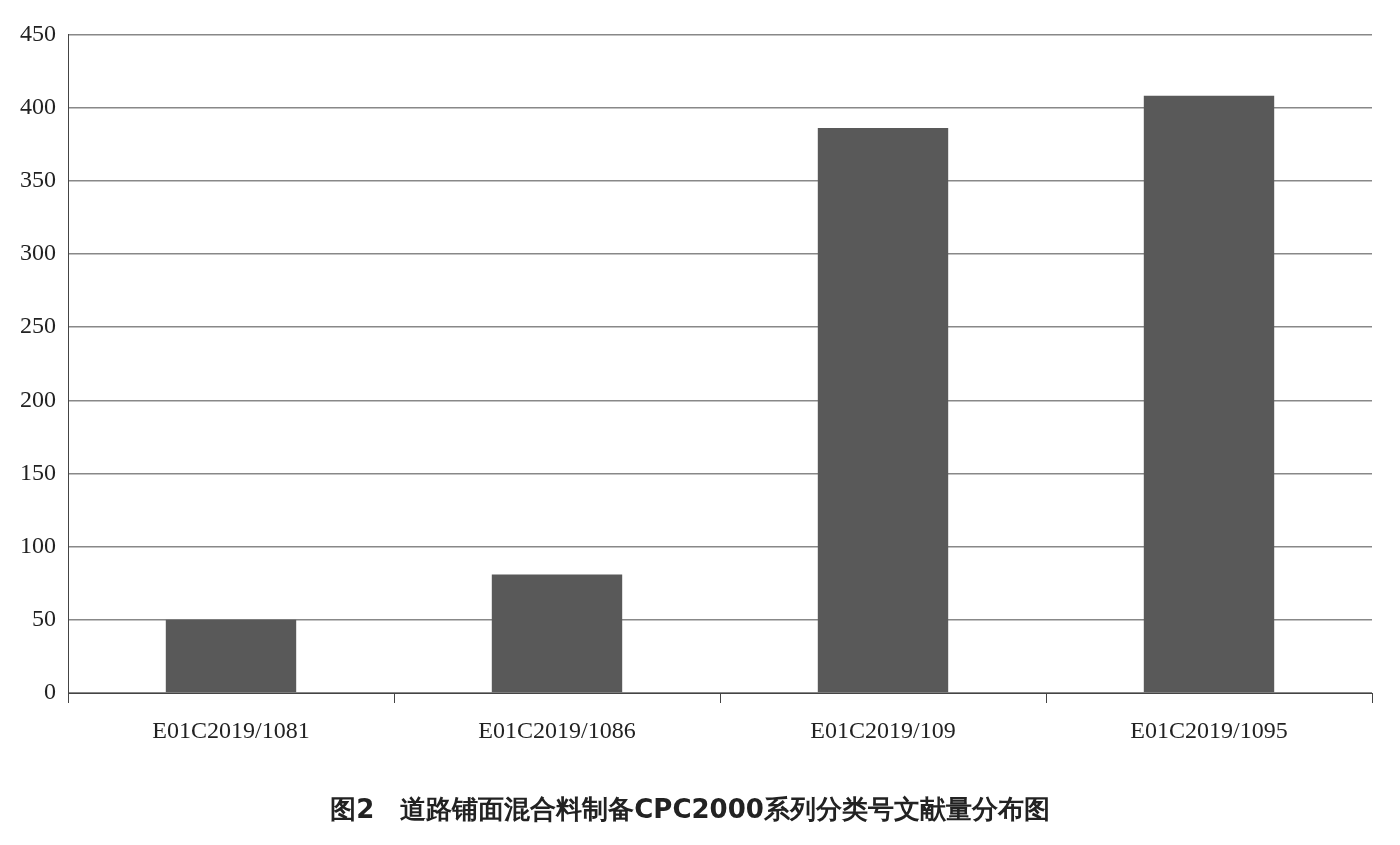 The width and height of the screenshot is (1400, 845). Describe the element at coordinates (44, 618) in the screenshot. I see `y-tick-label: 50` at that location.